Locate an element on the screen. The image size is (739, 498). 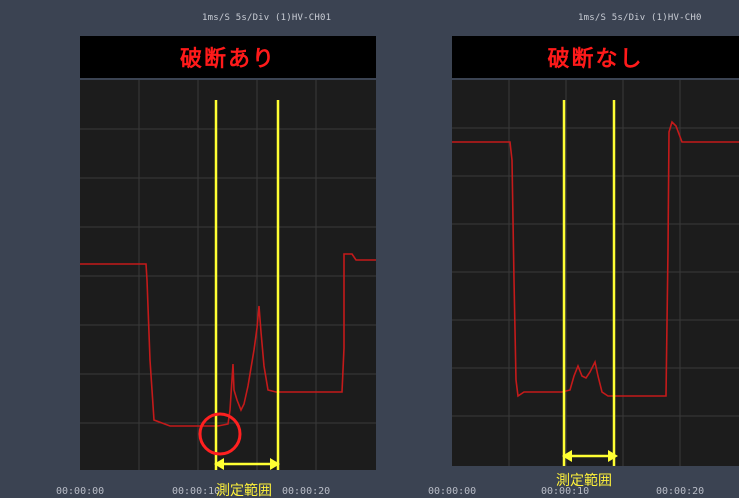
right-panel-title: 破断なし is located at coordinates (595, 57).